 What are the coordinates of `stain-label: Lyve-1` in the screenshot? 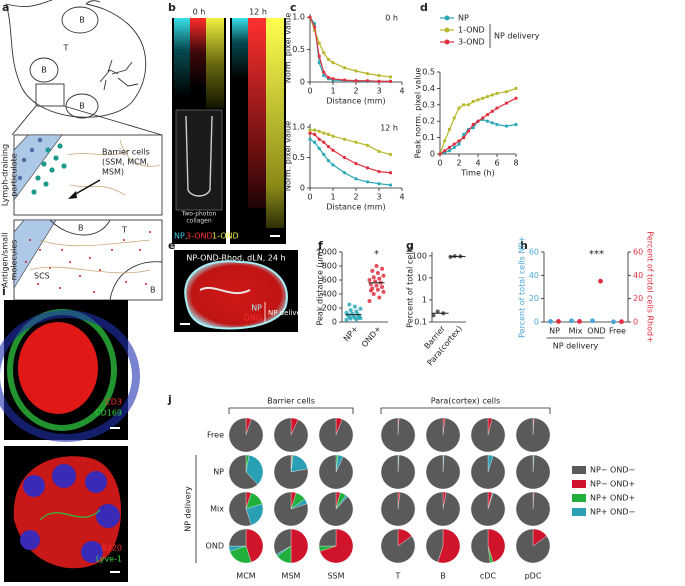 It's located at (109, 559).